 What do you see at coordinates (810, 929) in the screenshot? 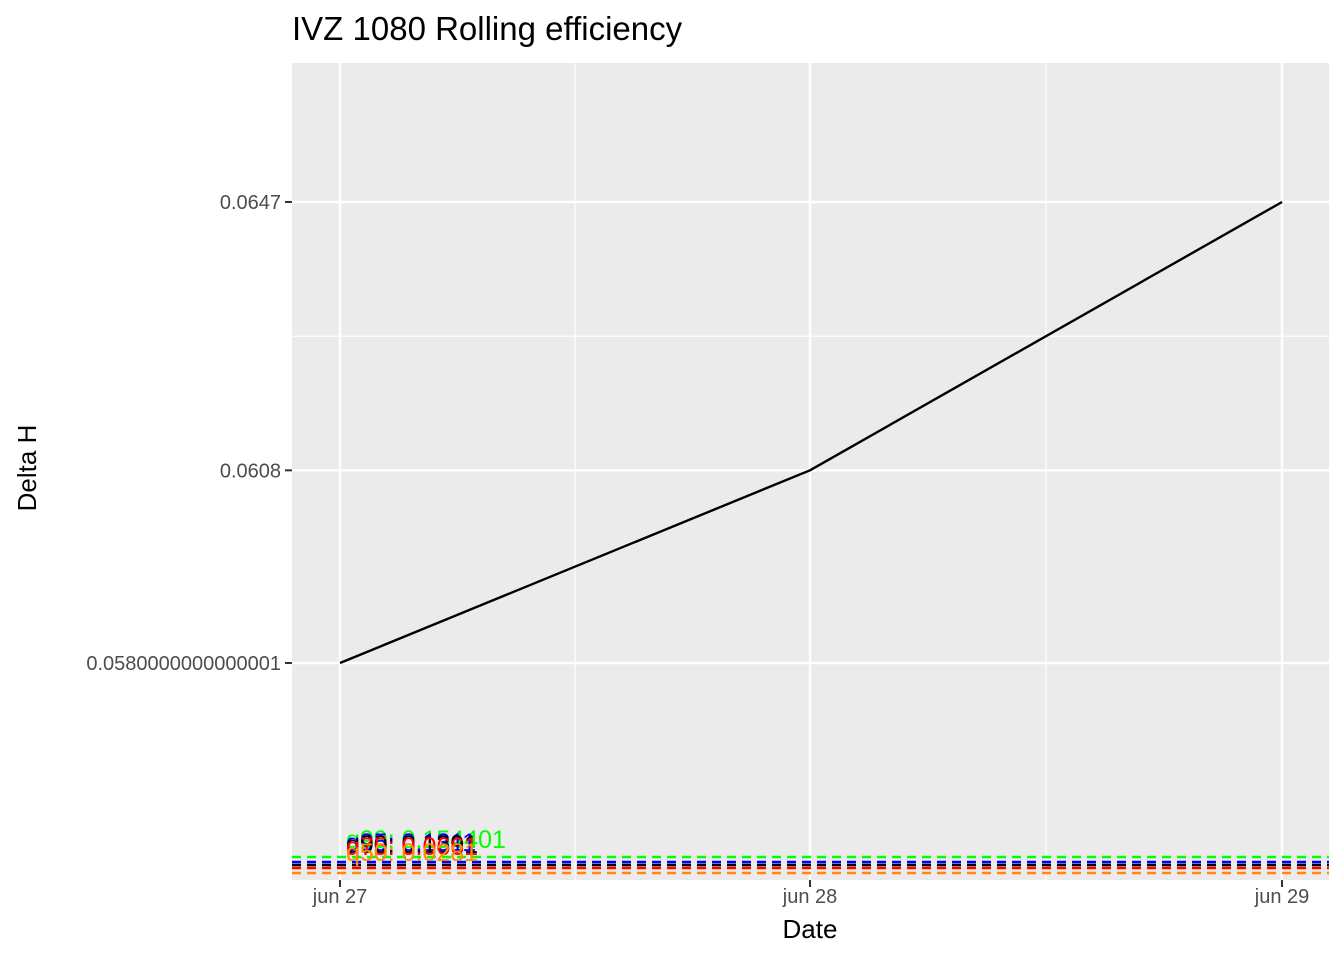
I see `x-axis-label: Date` at bounding box center [810, 929].